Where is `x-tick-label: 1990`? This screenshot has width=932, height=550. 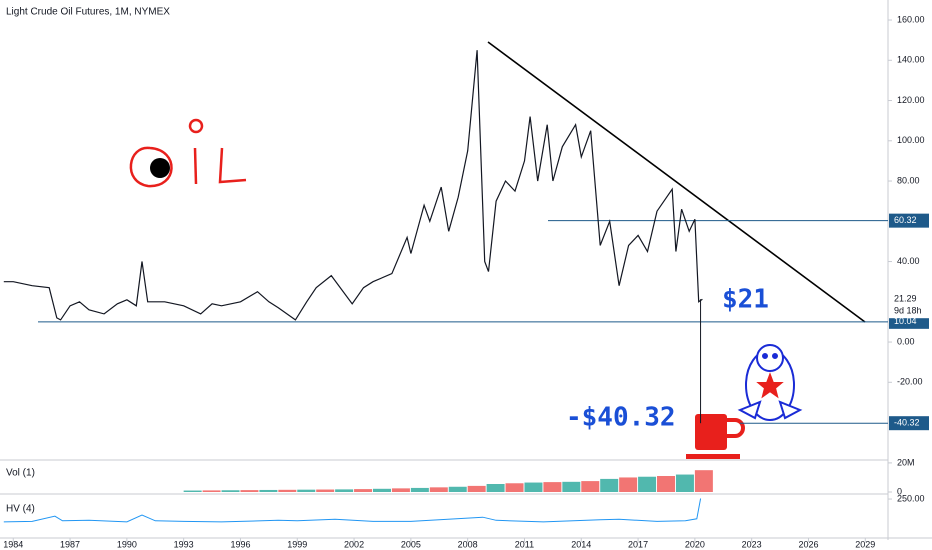 x-tick-label: 1990 is located at coordinates (127, 544).